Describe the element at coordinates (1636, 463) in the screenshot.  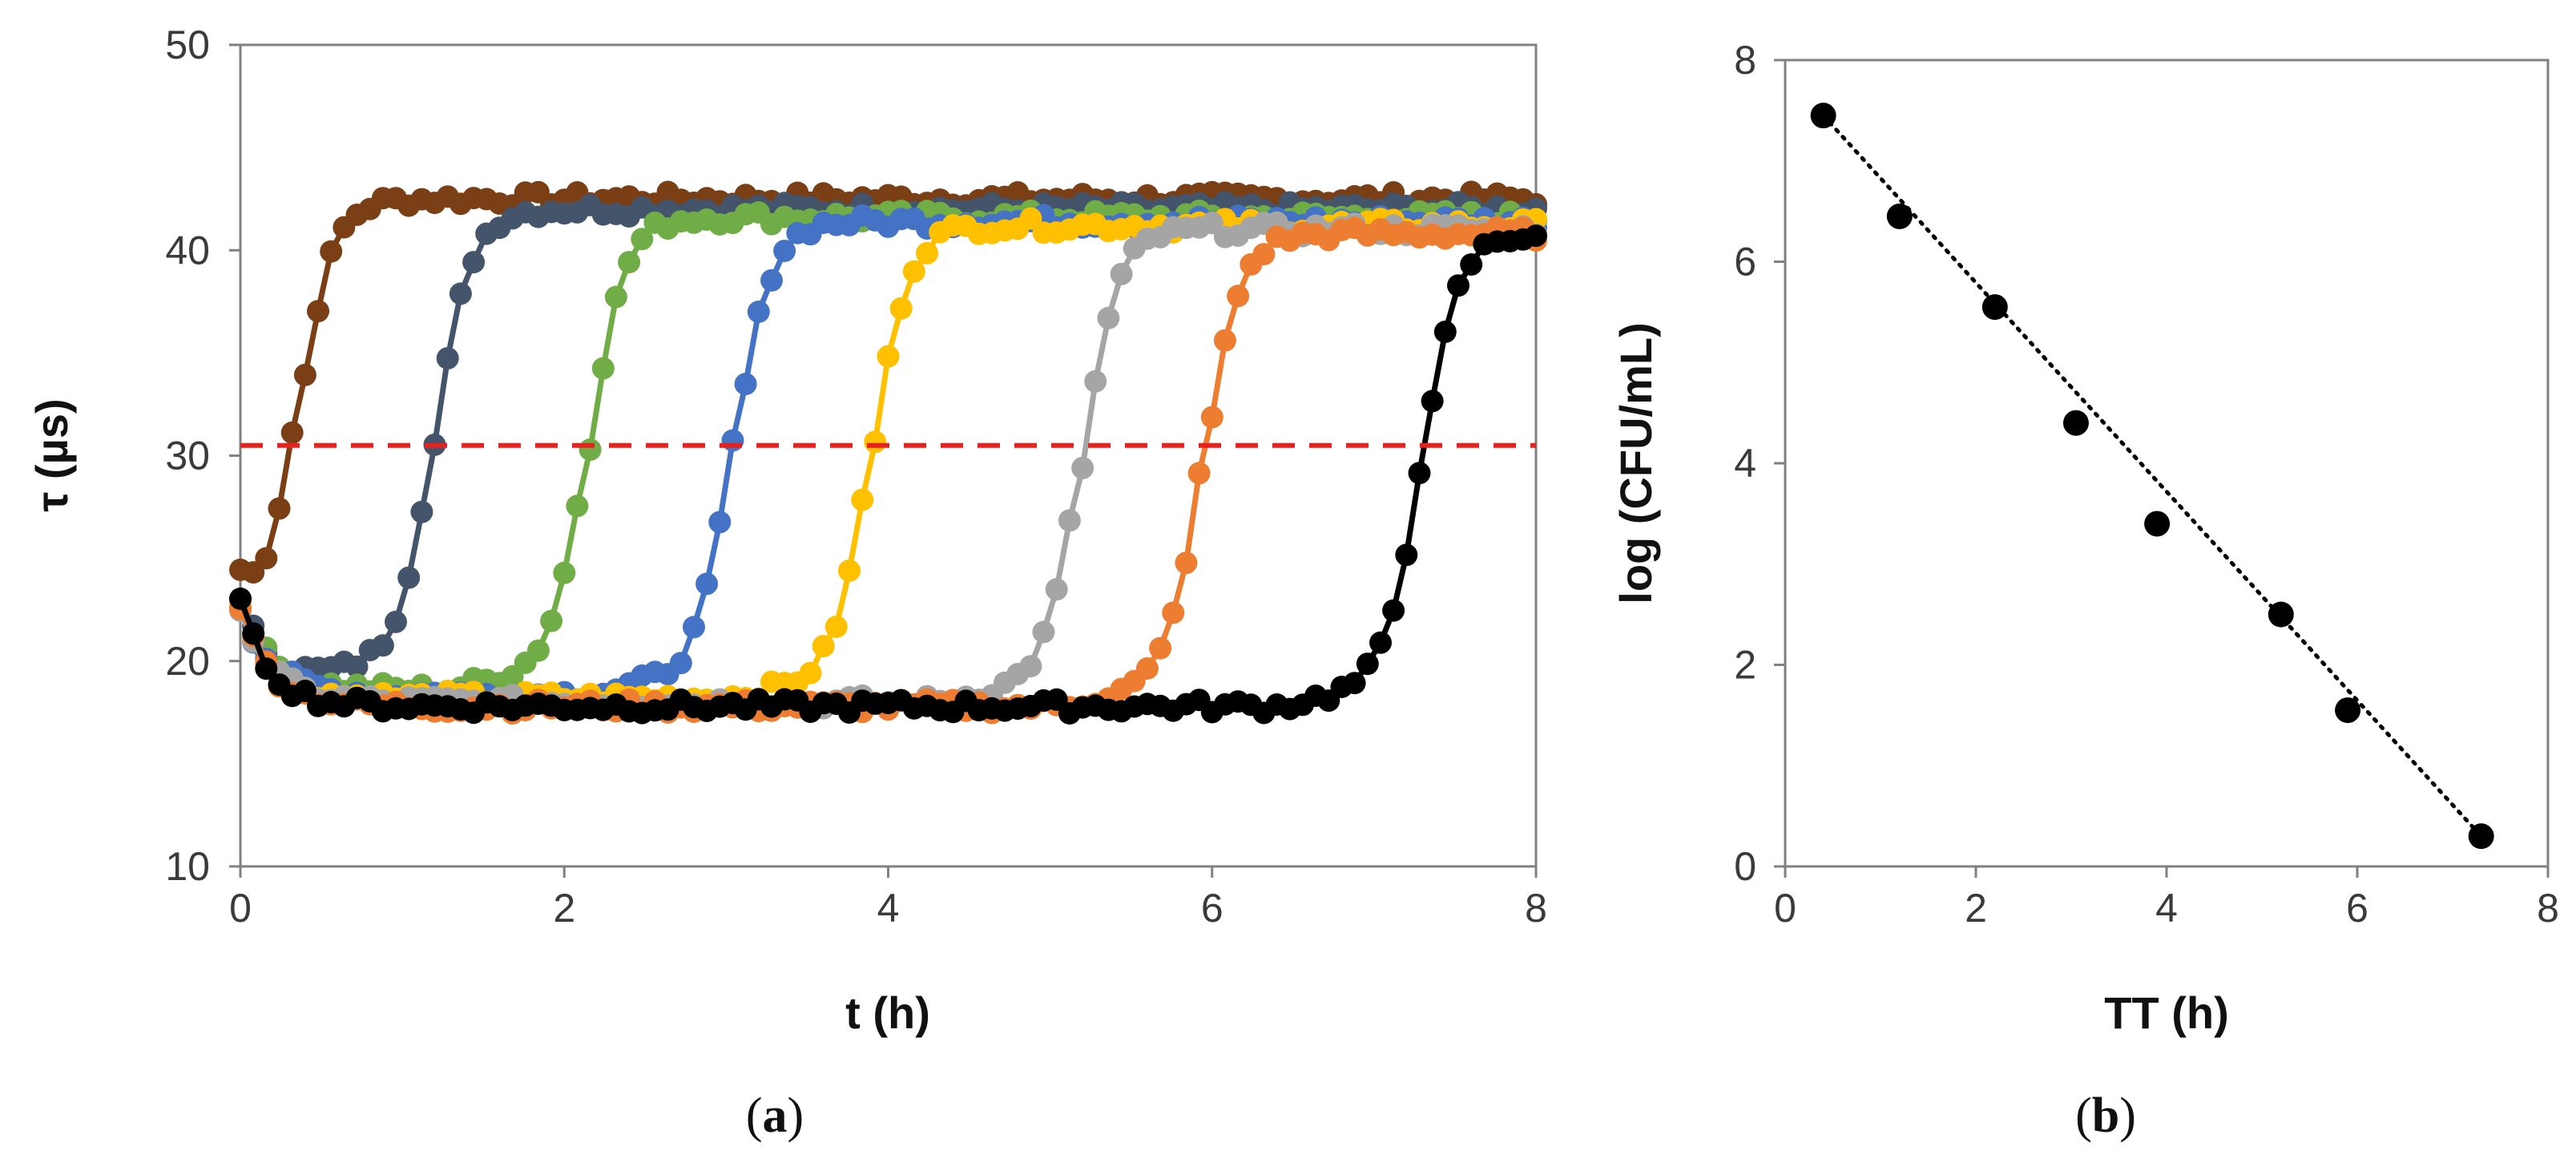
I see `chart-b-ylabel: log (CFU/mL)` at that location.